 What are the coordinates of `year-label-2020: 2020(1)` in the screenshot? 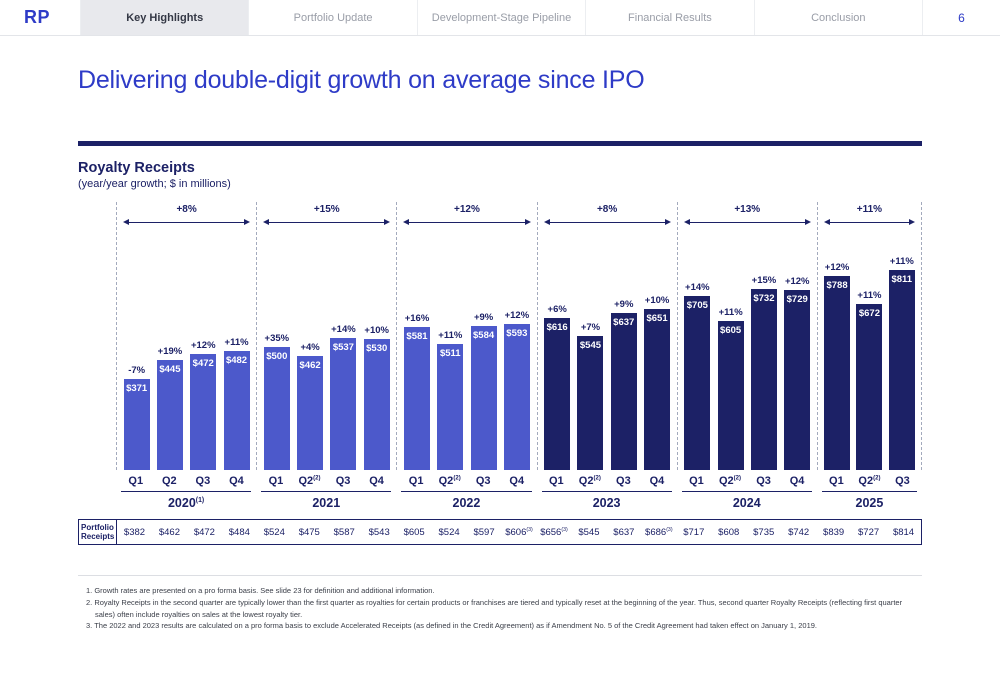 It's located at (186, 503).